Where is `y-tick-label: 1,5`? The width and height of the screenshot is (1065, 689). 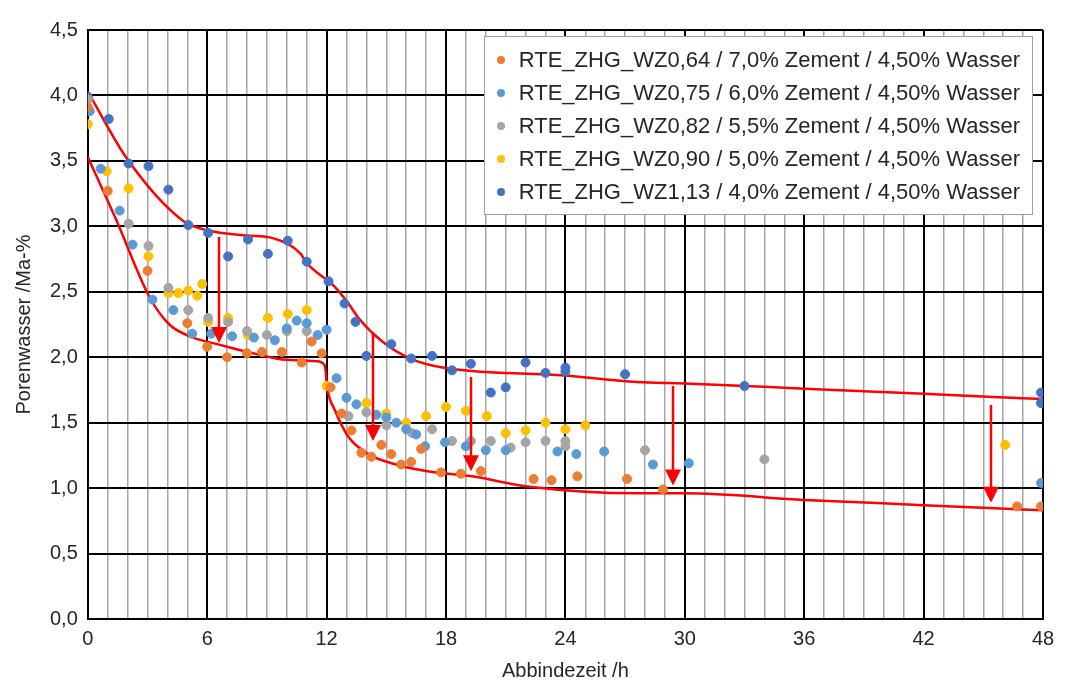
y-tick-label: 1,5 is located at coordinates (63, 421).